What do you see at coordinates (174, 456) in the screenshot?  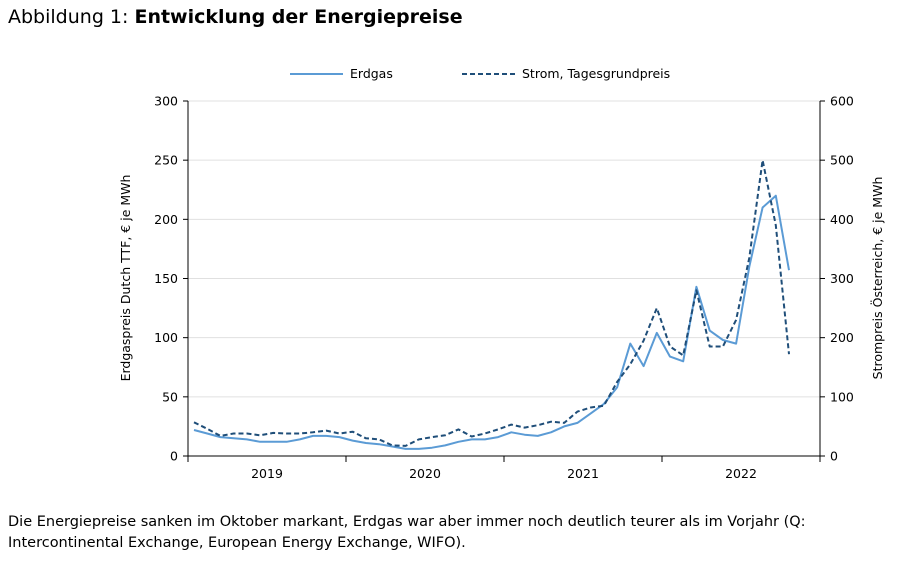 I see `left-tick-label: 0` at bounding box center [174, 456].